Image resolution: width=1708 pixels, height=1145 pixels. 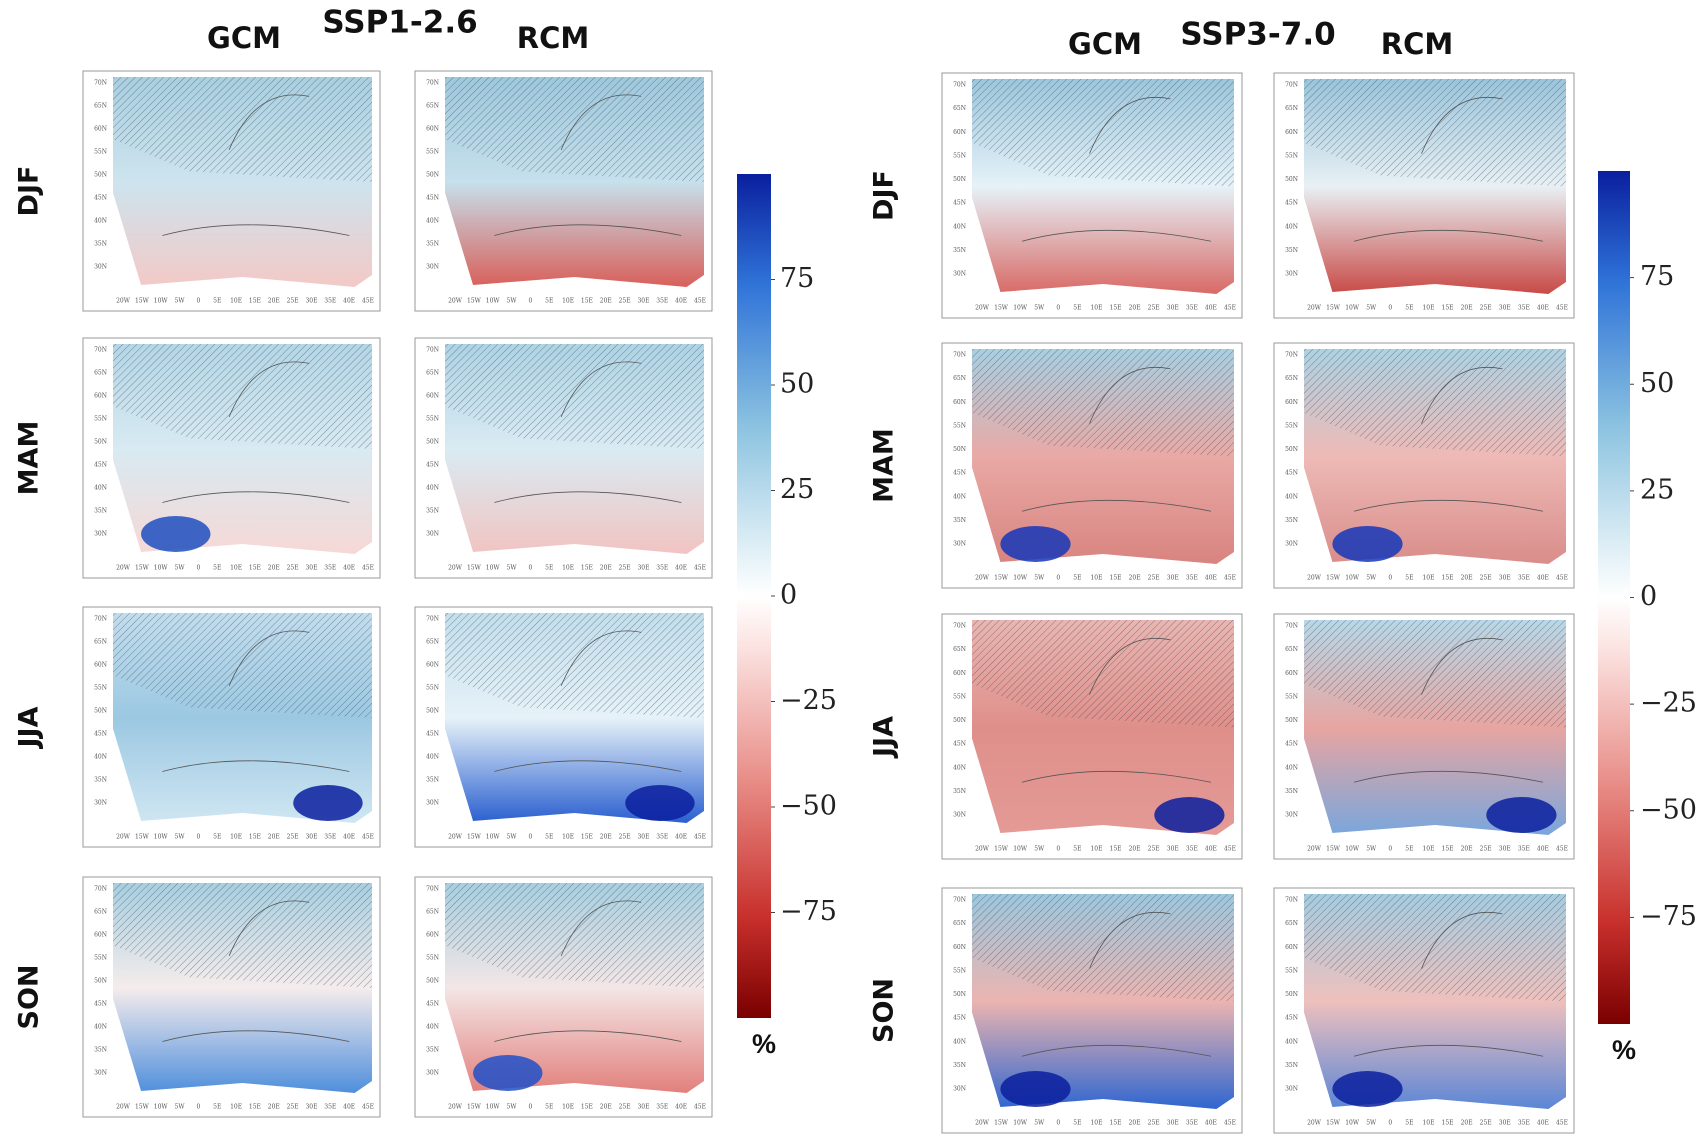 I want to click on colorbar-unit: %, so click(x=764, y=1044).